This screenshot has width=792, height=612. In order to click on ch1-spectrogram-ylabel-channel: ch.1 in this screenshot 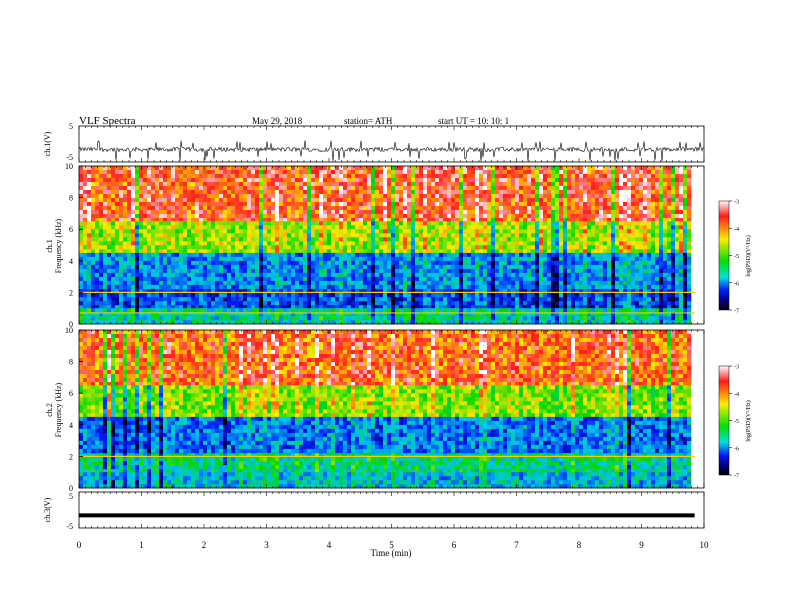, I will do `click(49, 246)`.